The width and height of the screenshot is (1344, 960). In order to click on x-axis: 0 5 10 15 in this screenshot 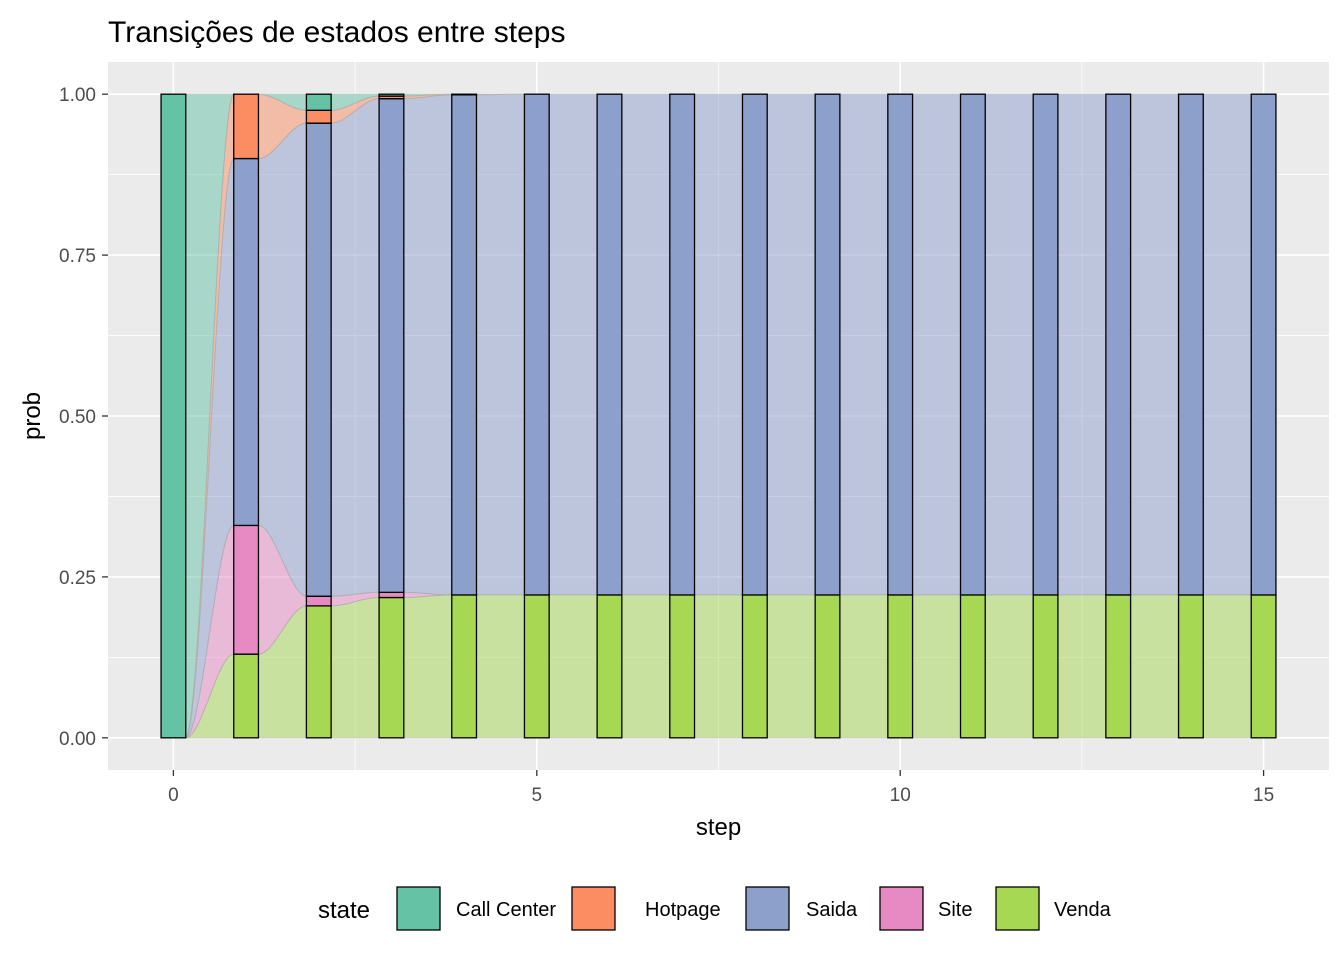, I will do `click(721, 788)`.